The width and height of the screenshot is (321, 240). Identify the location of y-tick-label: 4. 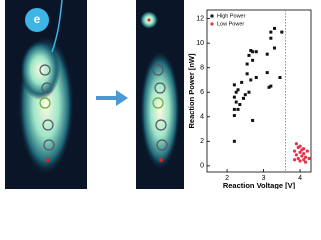
(202, 117).